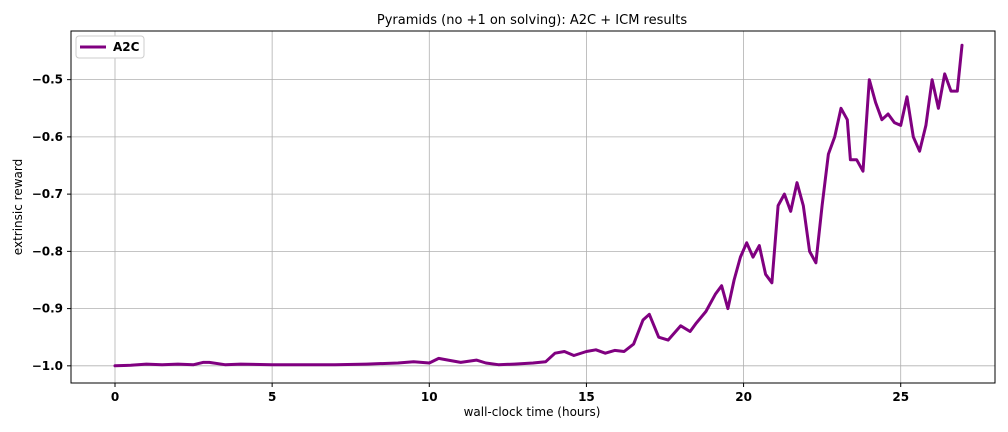 Image resolution: width=1008 pixels, height=432 pixels. What do you see at coordinates (47, 137) in the screenshot?
I see `y-tick-label: −0.6` at bounding box center [47, 137].